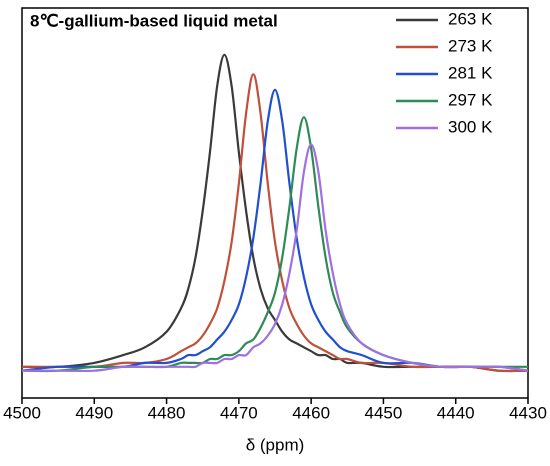 The image size is (550, 466). I want to click on legend-label: 297 K, so click(470, 99).